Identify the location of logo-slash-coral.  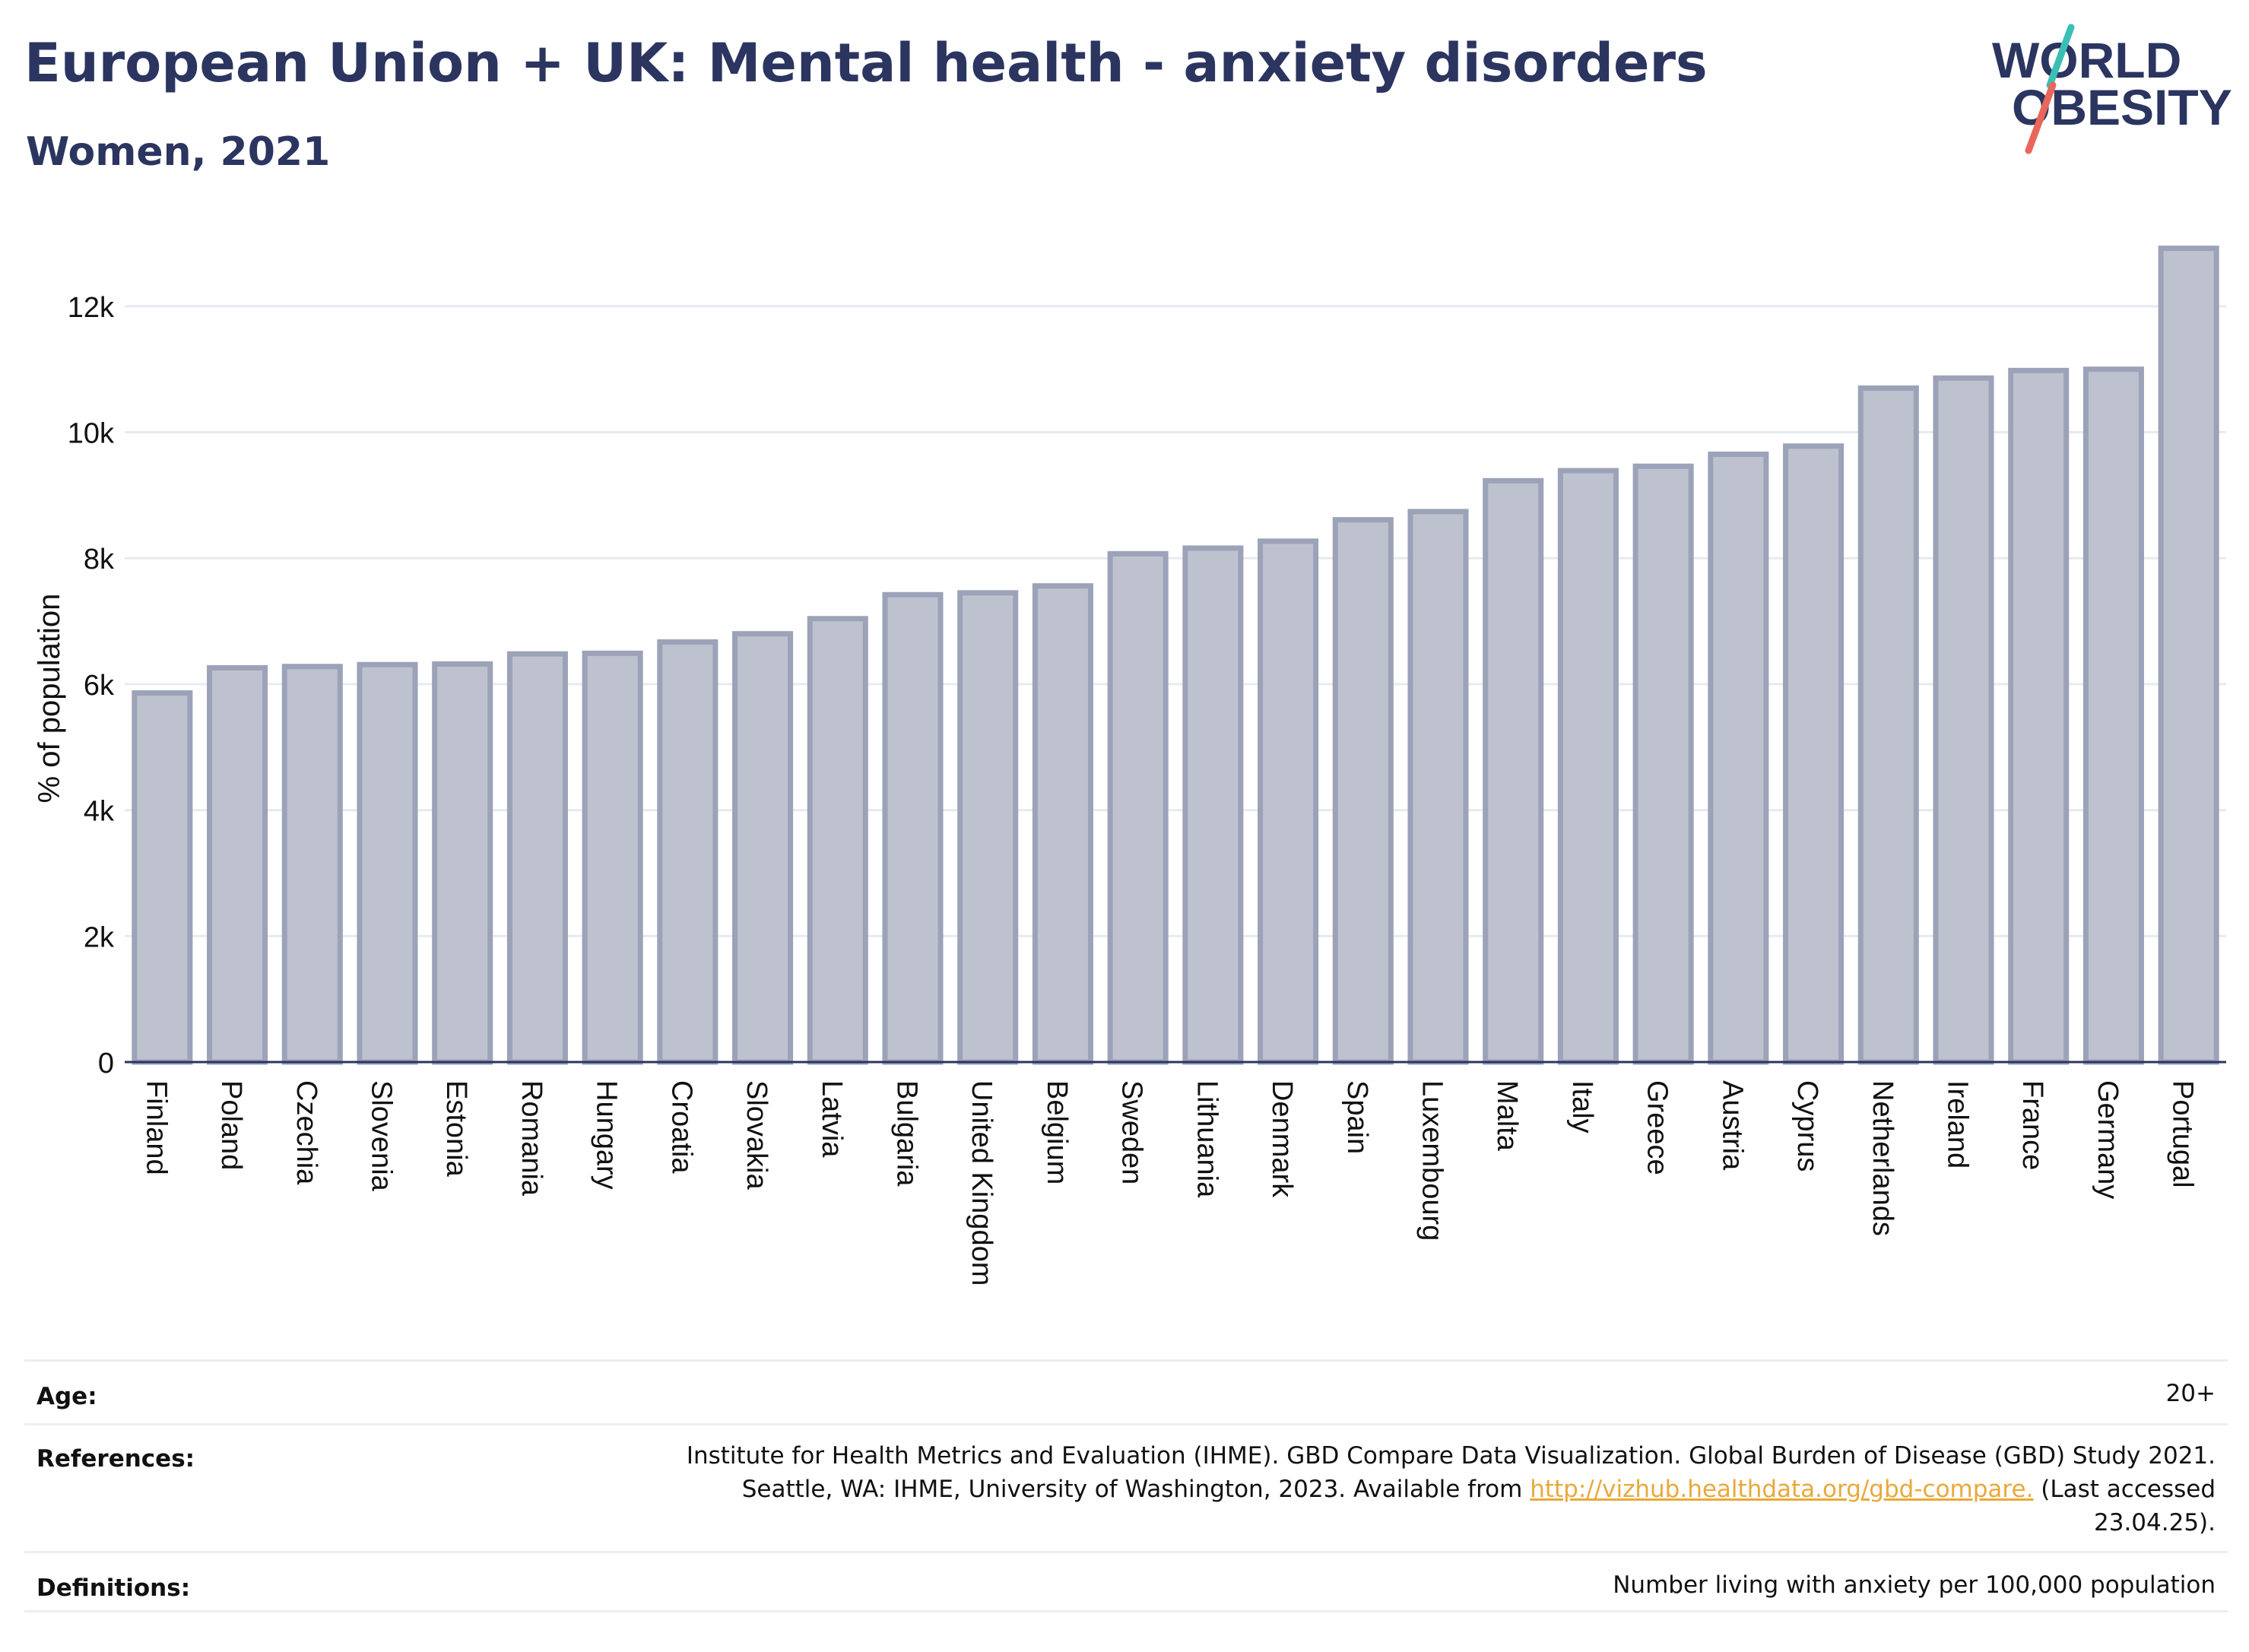
(2041, 117).